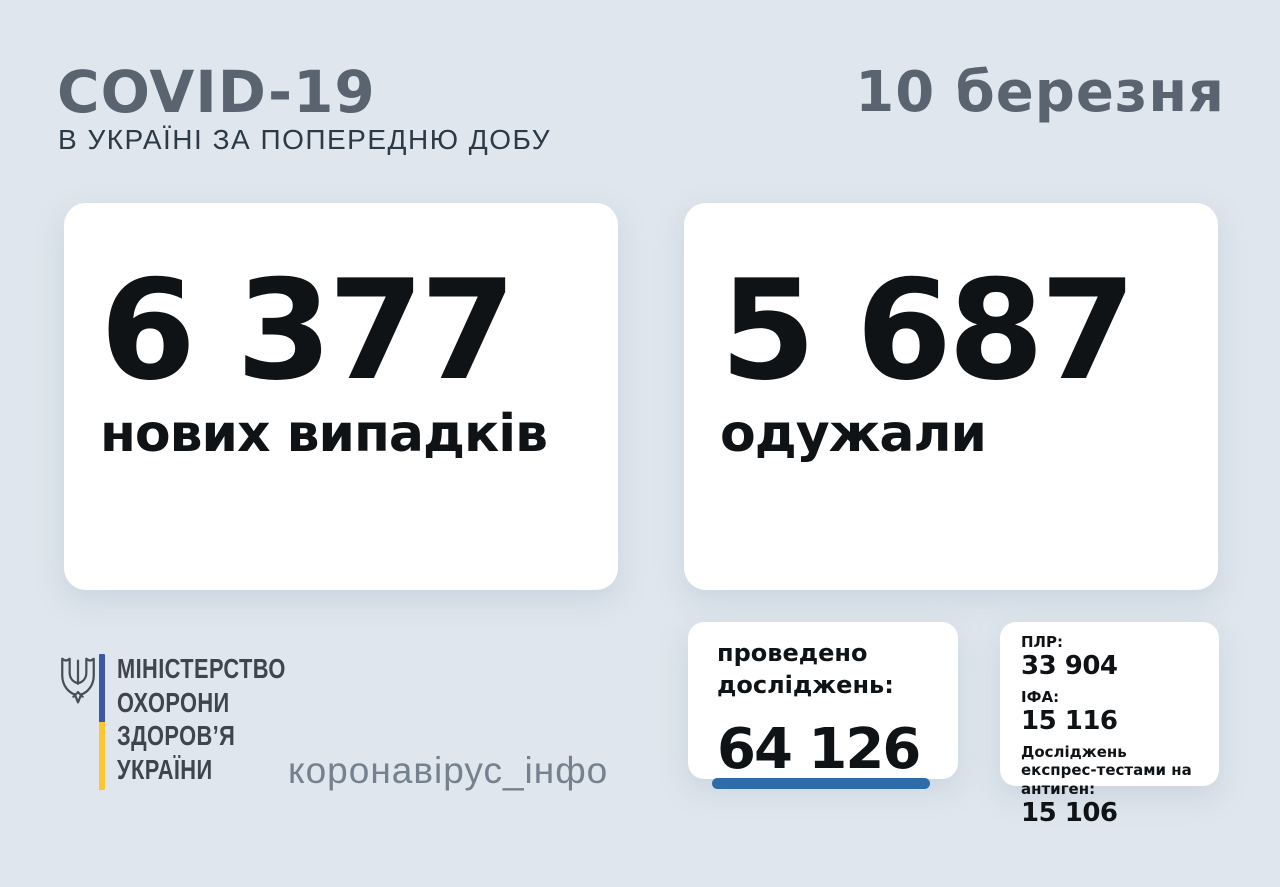 The height and width of the screenshot is (887, 1280). I want to click on ministry-line: ОХОРОНИ, so click(173, 702).